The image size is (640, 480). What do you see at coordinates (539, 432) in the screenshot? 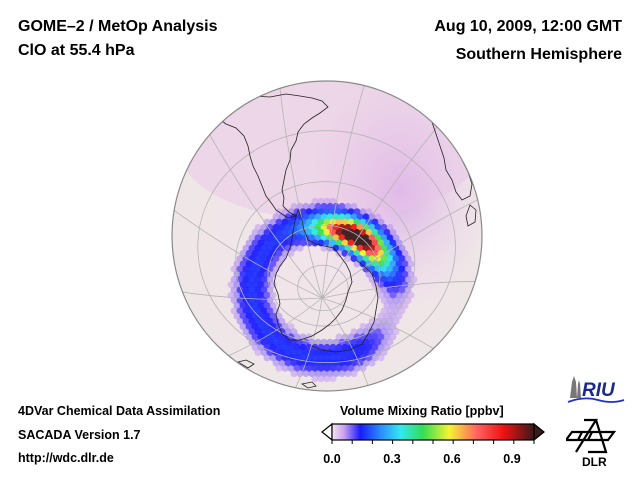
I see `colorbar-extend-max` at bounding box center [539, 432].